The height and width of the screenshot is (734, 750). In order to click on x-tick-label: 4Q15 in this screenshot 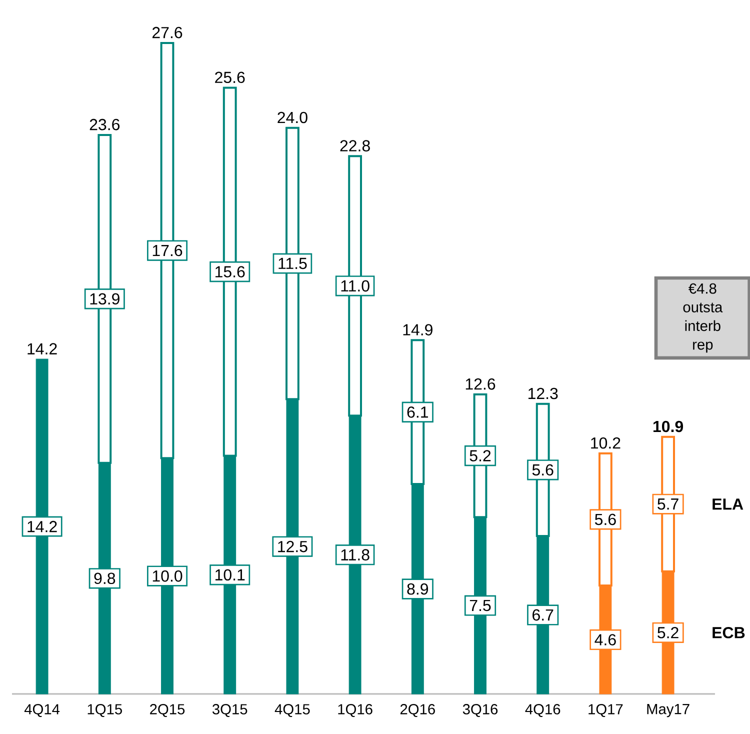, I will do `click(292, 711)`.